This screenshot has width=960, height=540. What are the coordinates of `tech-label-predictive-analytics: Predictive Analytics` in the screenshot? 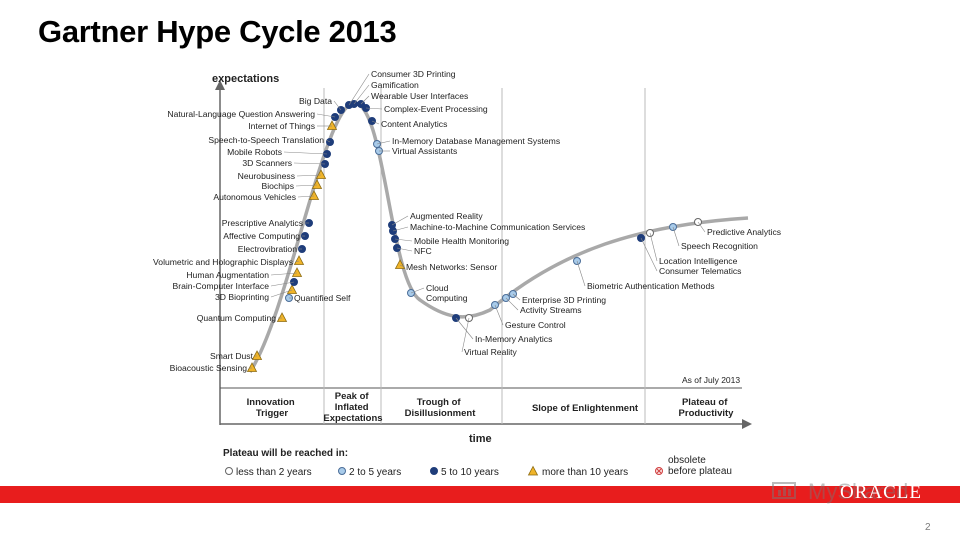 It's located at (744, 232).